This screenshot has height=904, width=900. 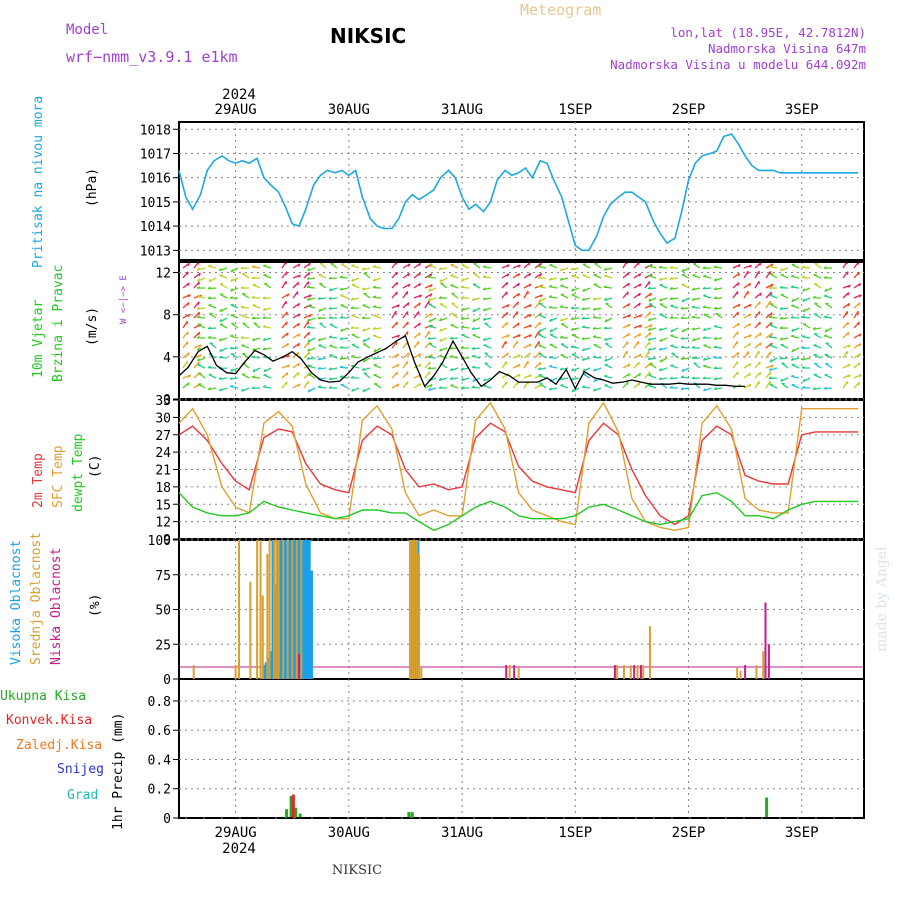 I want to click on model-label: Model, so click(x=87, y=30).